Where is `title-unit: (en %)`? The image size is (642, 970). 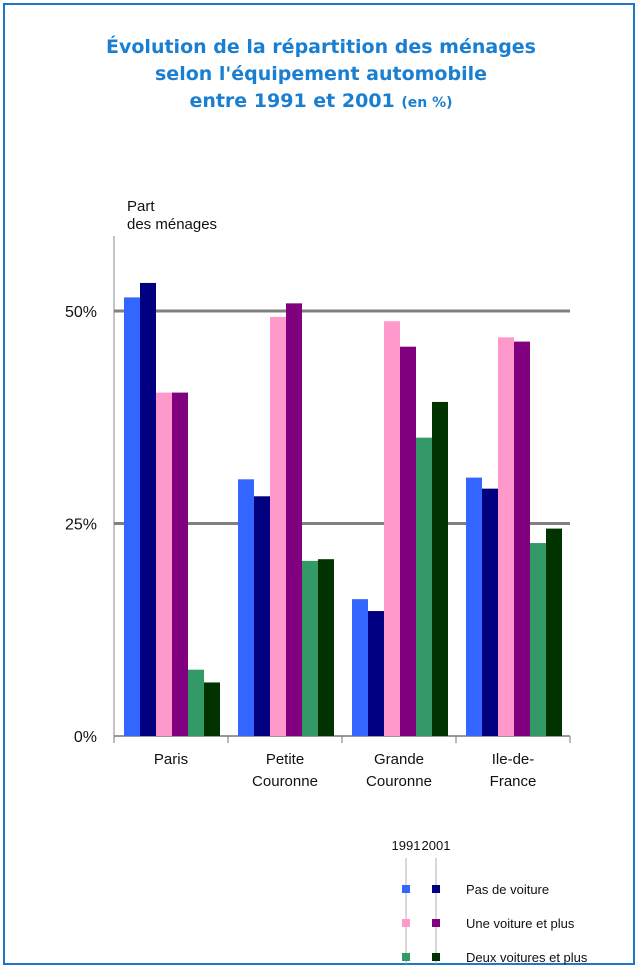
title-unit: (en %) is located at coordinates (427, 103).